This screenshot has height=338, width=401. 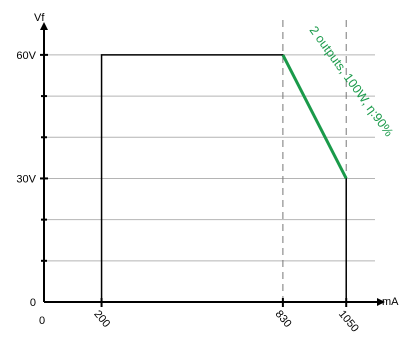 What do you see at coordinates (26, 56) in the screenshot?
I see `y-tick-label: 60V` at bounding box center [26, 56].